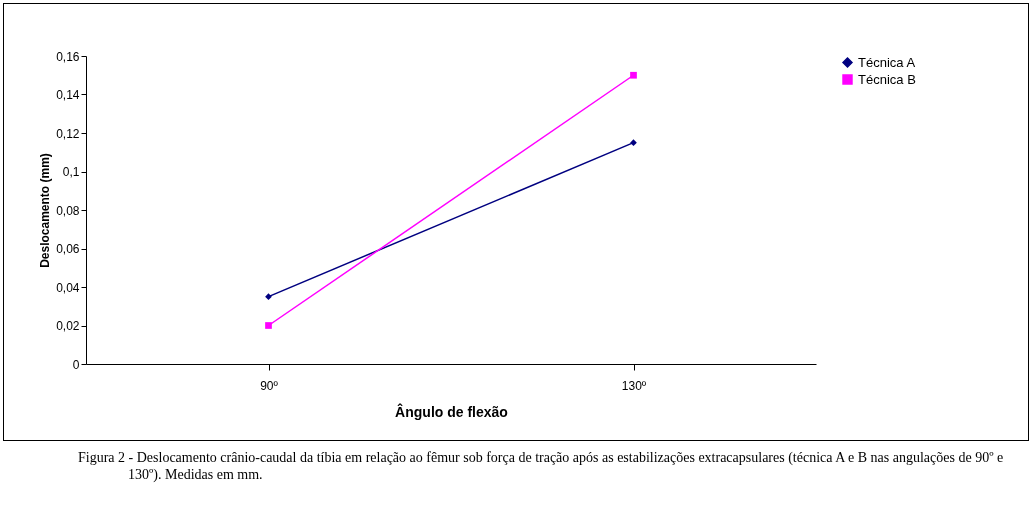  I want to click on y-tick-label: 0,06, so click(68, 249).